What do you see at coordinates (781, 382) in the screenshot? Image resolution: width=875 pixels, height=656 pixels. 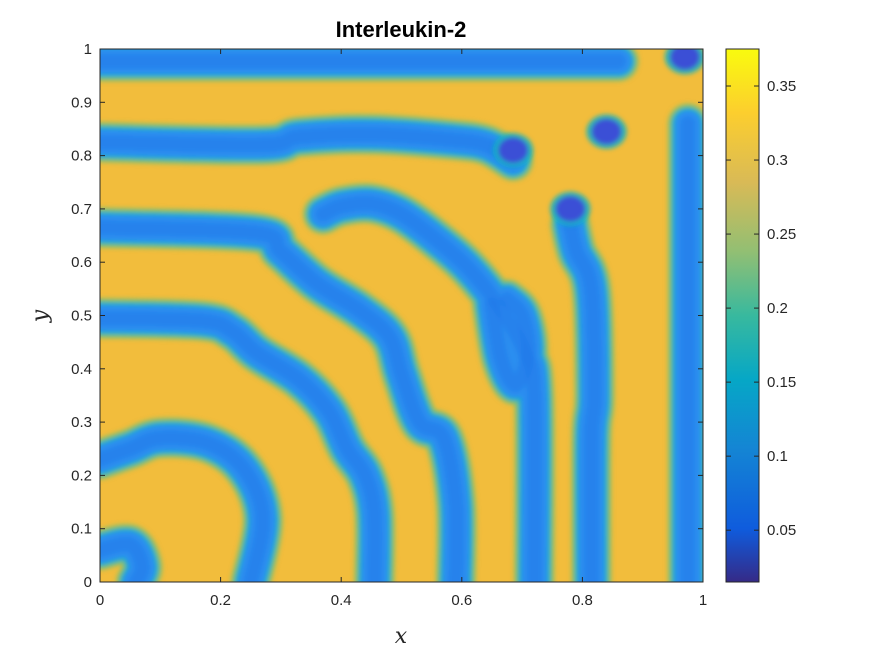 I see `colorbar-tick-label-2: 0.15` at bounding box center [781, 382].